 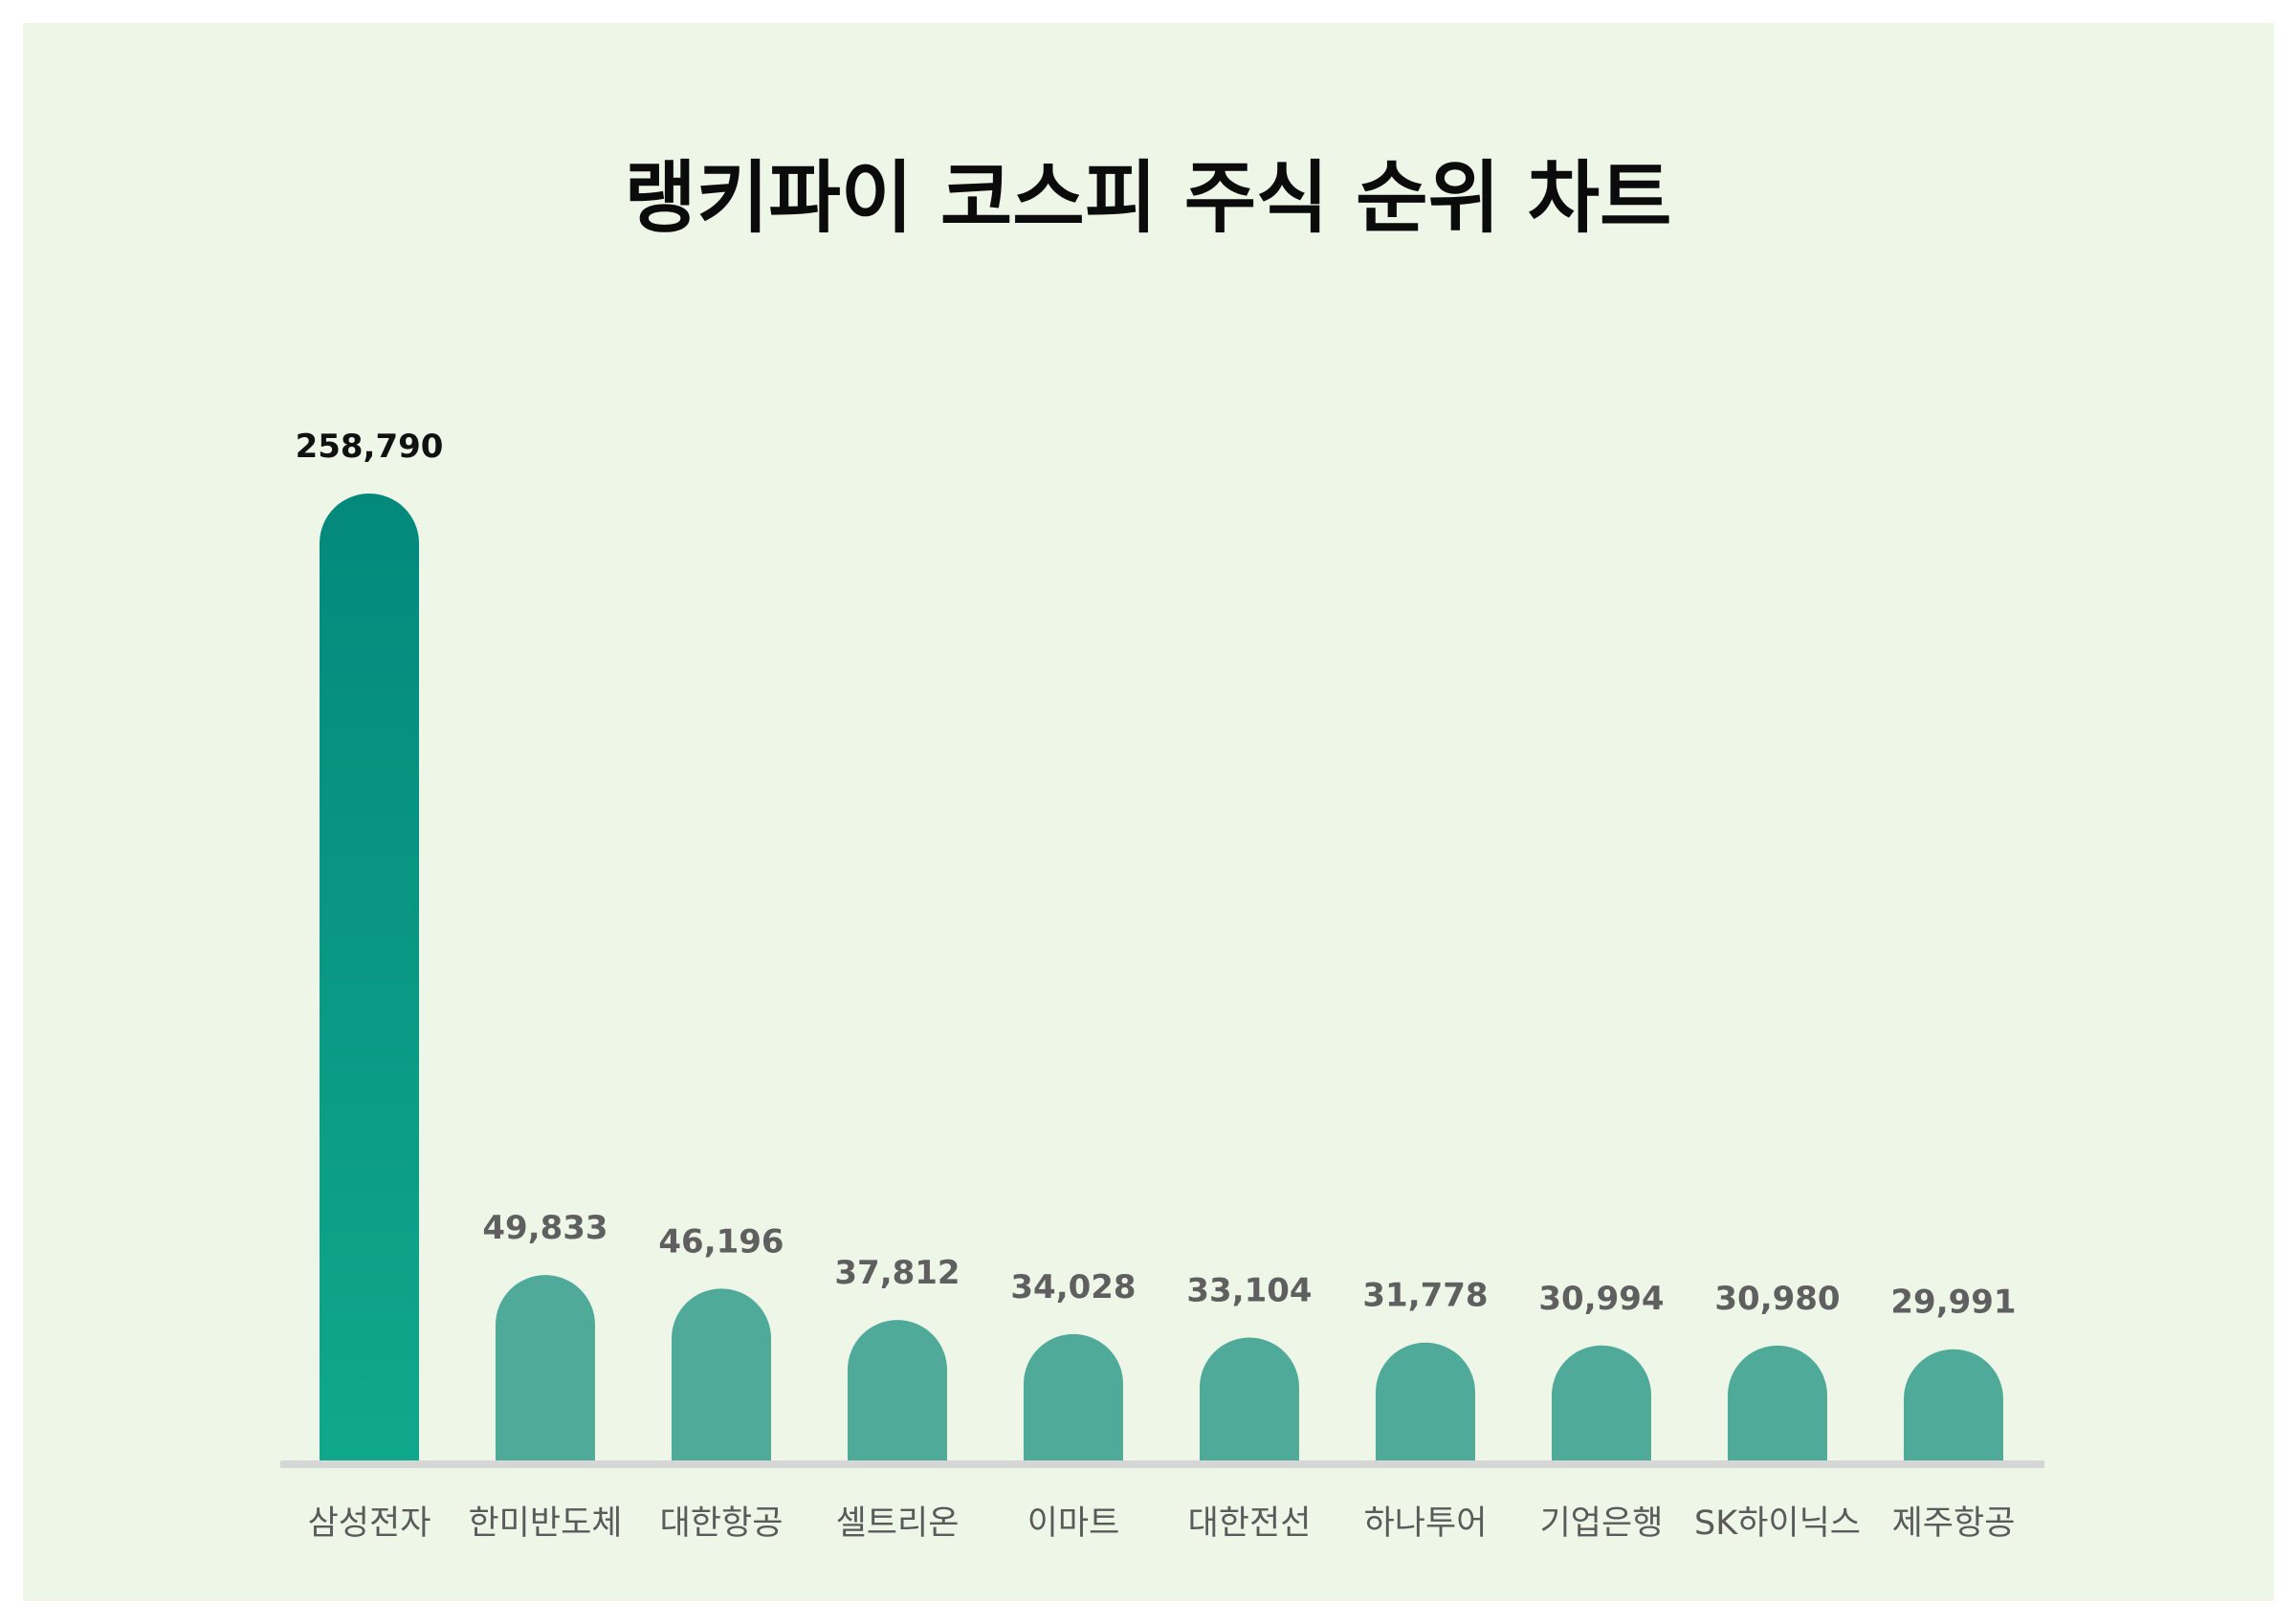 What do you see at coordinates (1149, 199) in the screenshot?
I see `chart-title: 랭키파이 코스피 주식 순위 차트` at bounding box center [1149, 199].